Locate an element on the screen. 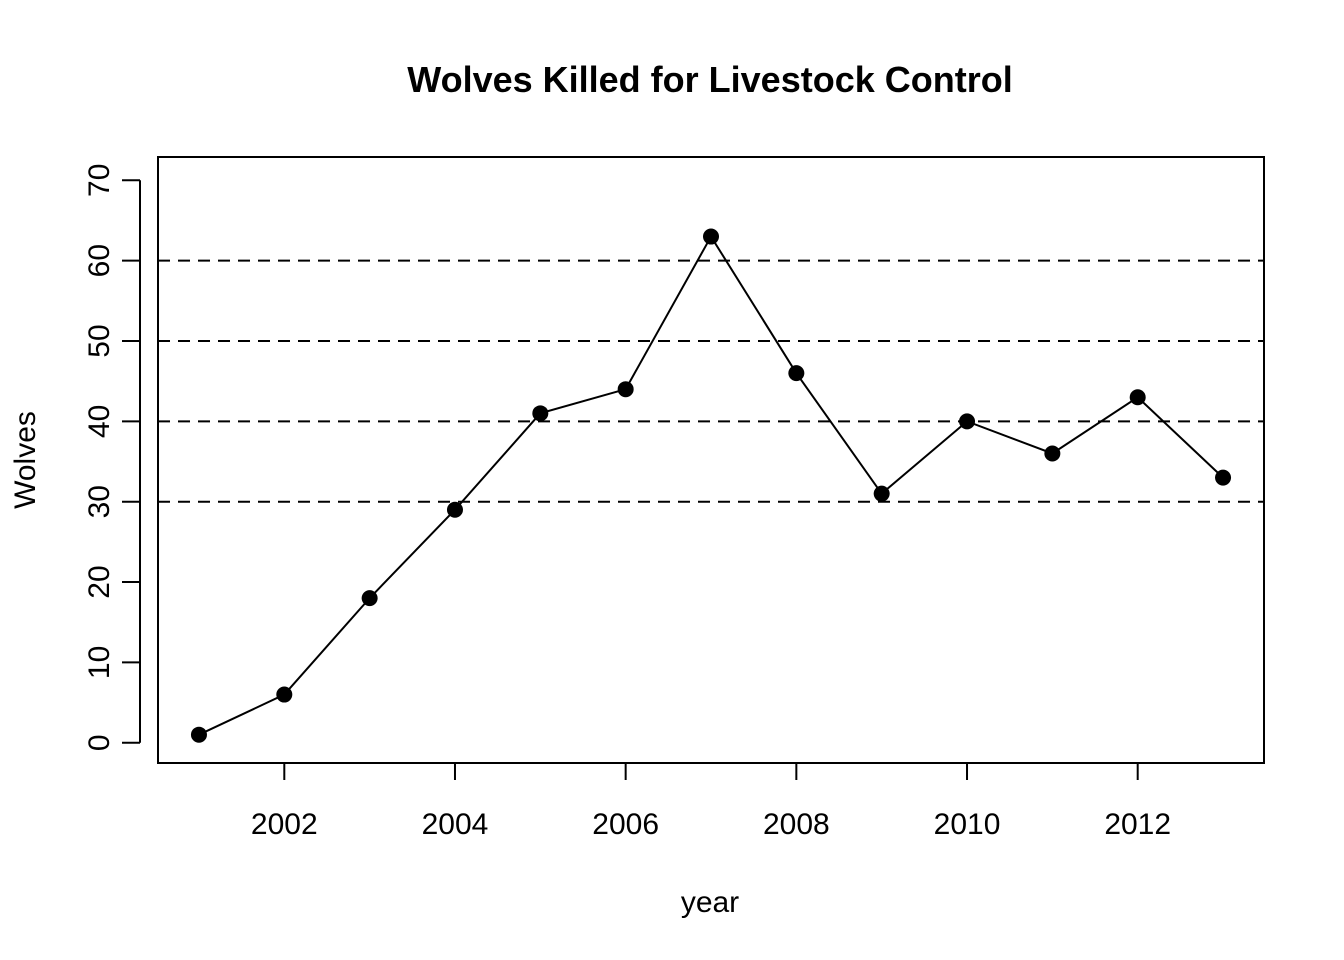 The image size is (1344, 960). y-axis: 0 10 20 30 40 50 60 70 is located at coordinates (112, 457).